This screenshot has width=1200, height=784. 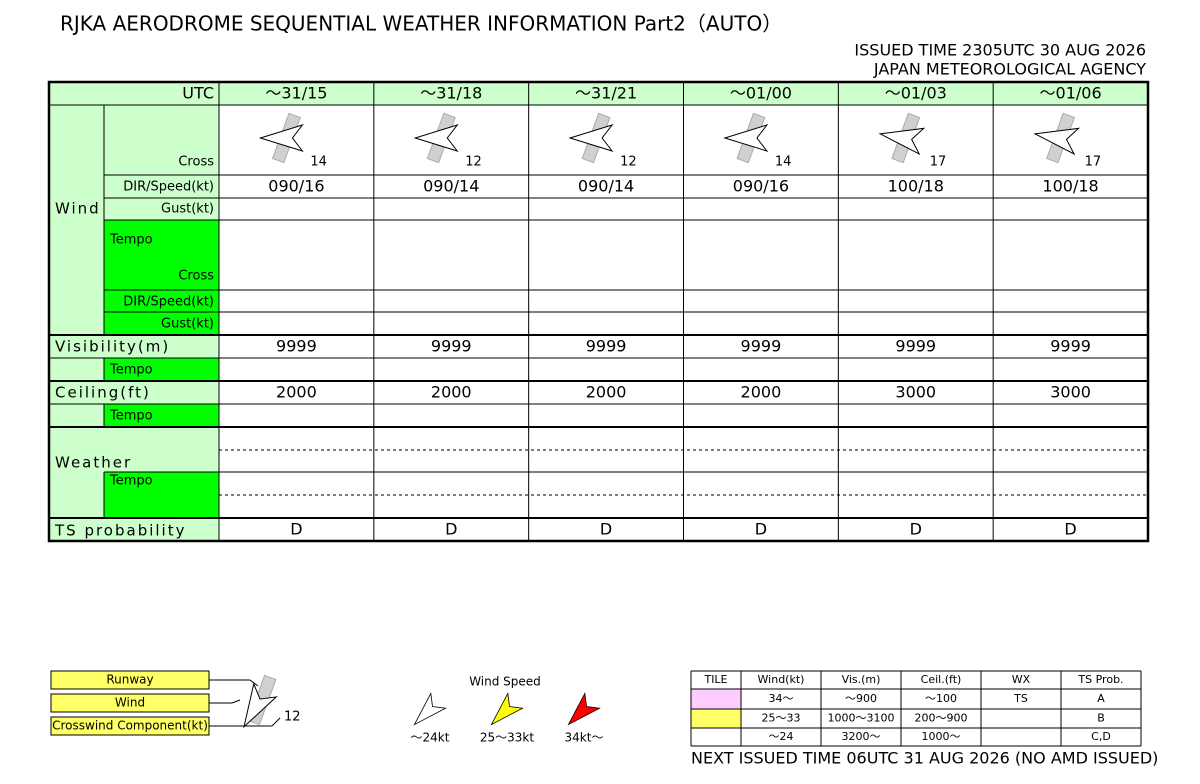 I want to click on row-label: Wind, so click(x=78, y=209).